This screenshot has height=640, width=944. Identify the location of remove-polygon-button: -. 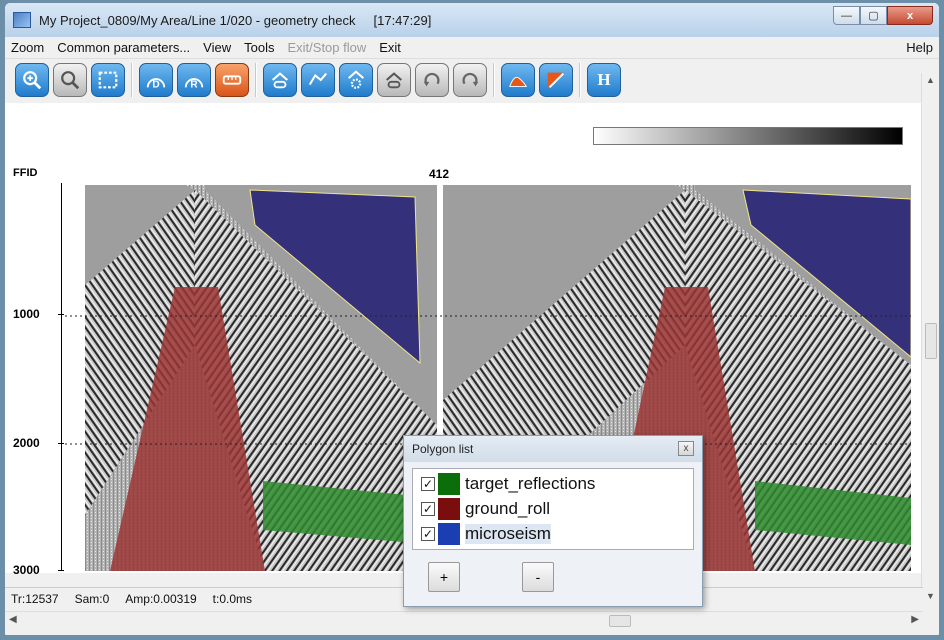
(538, 577).